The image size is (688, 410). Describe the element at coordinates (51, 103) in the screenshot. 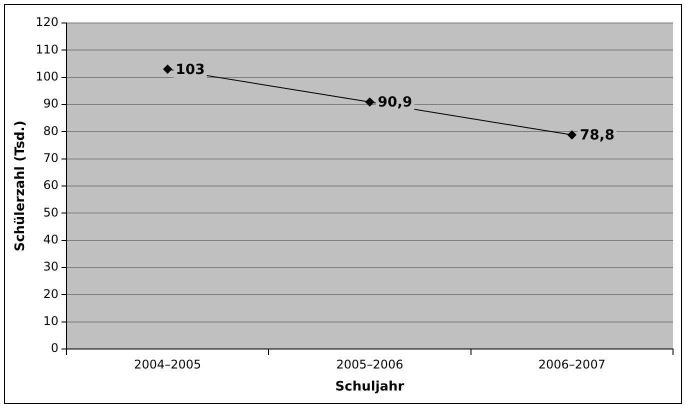

I see `y-tick-label: 90` at that location.